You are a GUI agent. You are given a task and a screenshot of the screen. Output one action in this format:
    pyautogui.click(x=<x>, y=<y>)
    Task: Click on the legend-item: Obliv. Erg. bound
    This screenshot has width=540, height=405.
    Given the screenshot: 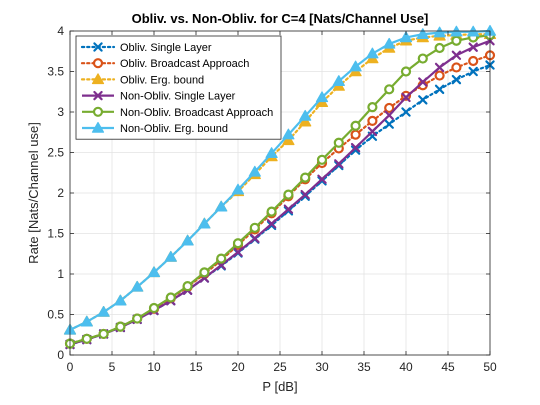 What is the action you would take?
    pyautogui.click(x=142, y=79)
    